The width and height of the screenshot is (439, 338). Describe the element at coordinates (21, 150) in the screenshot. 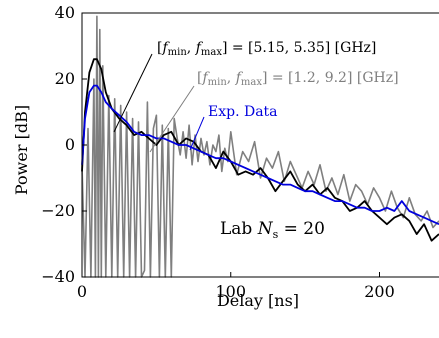

I see `y-axis-label: Power [dB]` at that location.